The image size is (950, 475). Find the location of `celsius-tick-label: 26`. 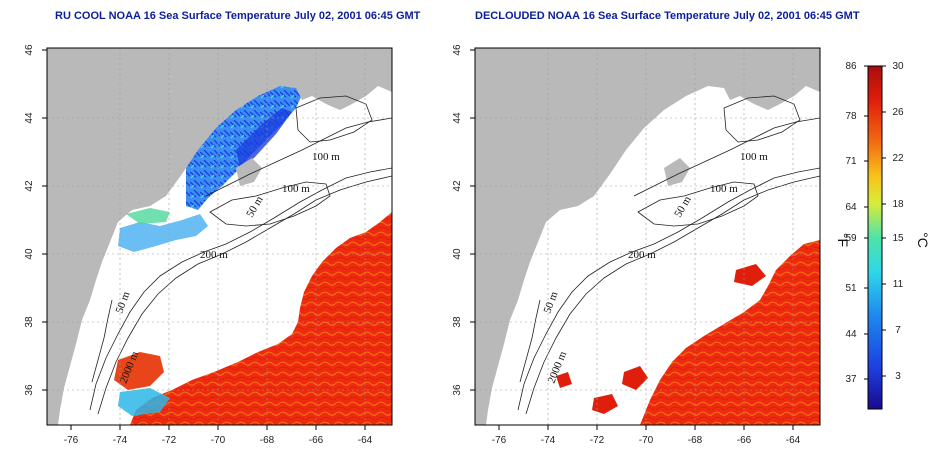

celsius-tick-label: 26 is located at coordinates (898, 112).